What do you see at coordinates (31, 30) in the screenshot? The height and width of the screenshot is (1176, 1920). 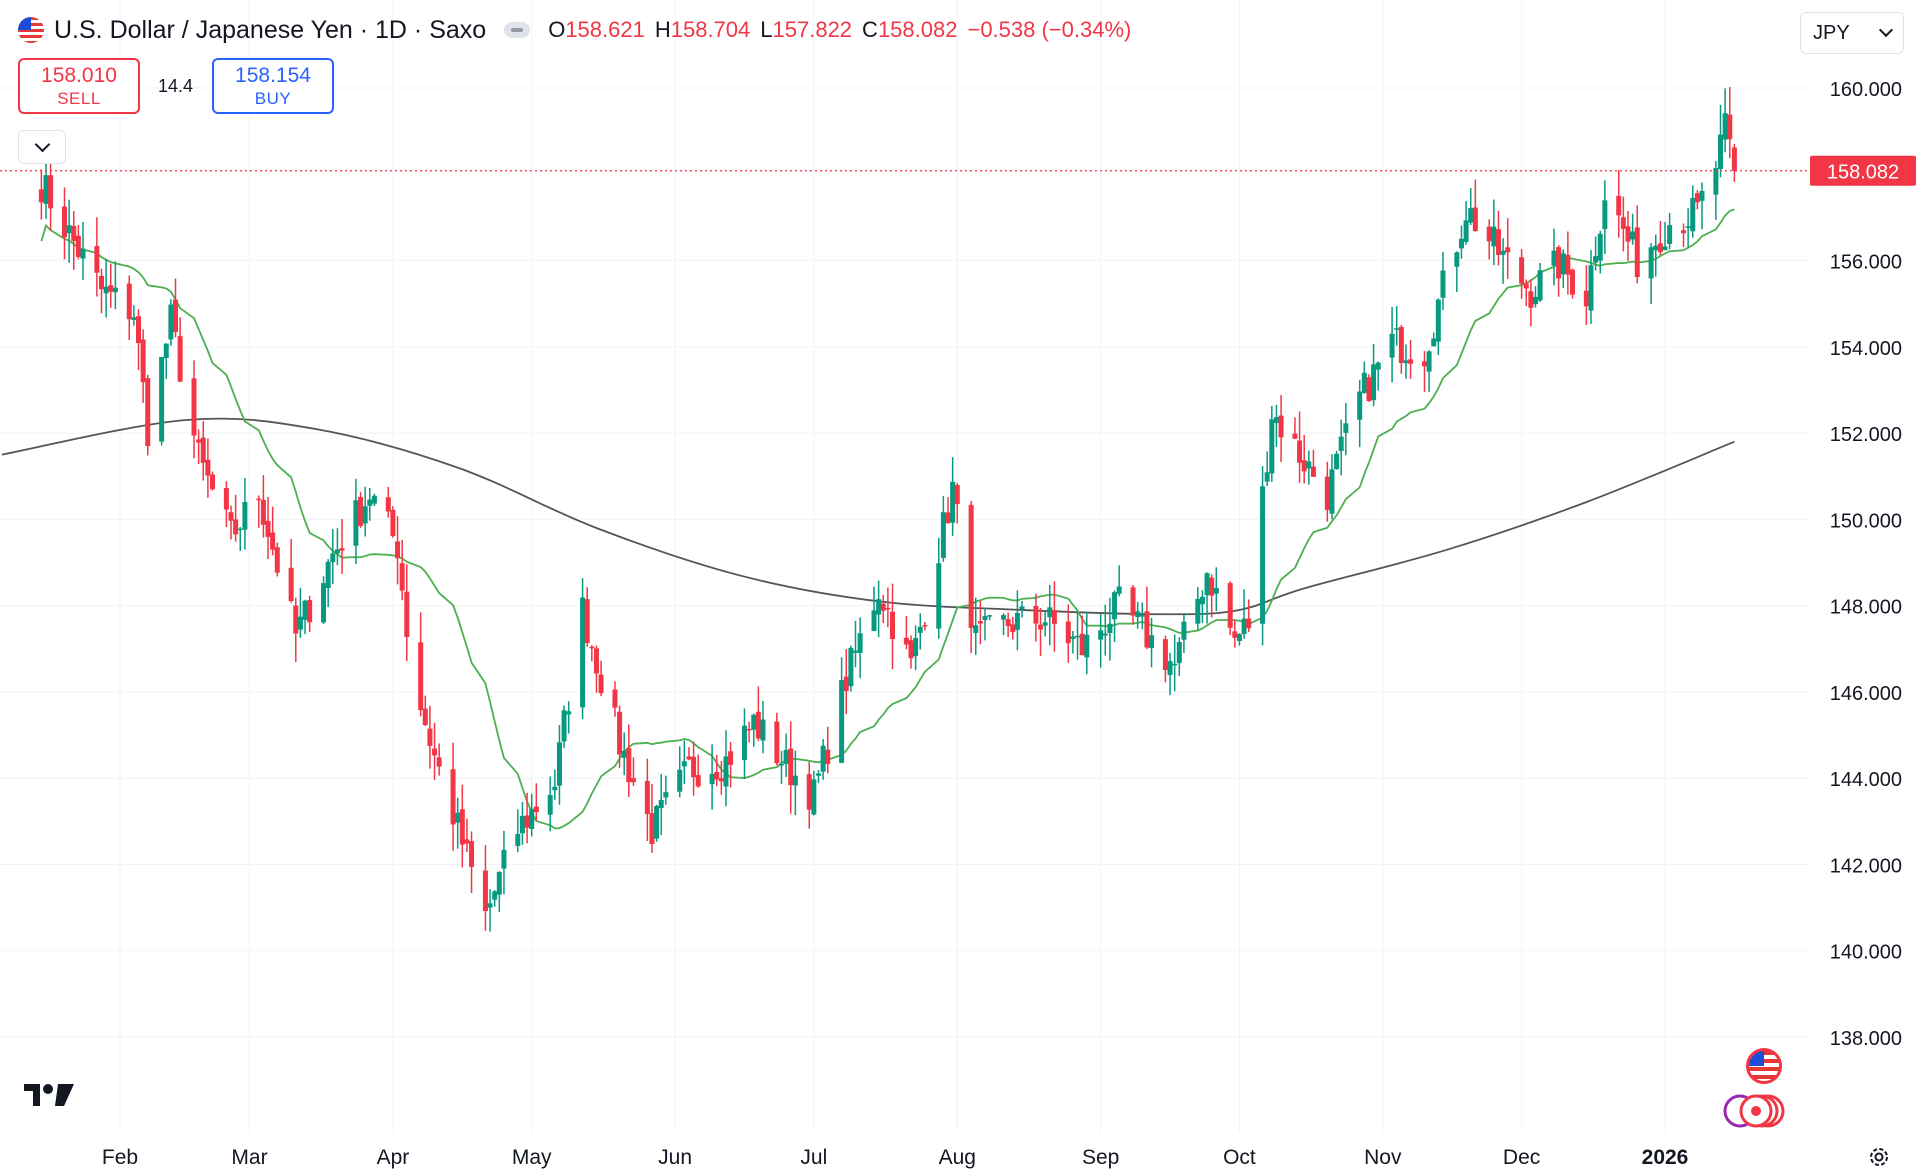 I see `us-flag-icon` at bounding box center [31, 30].